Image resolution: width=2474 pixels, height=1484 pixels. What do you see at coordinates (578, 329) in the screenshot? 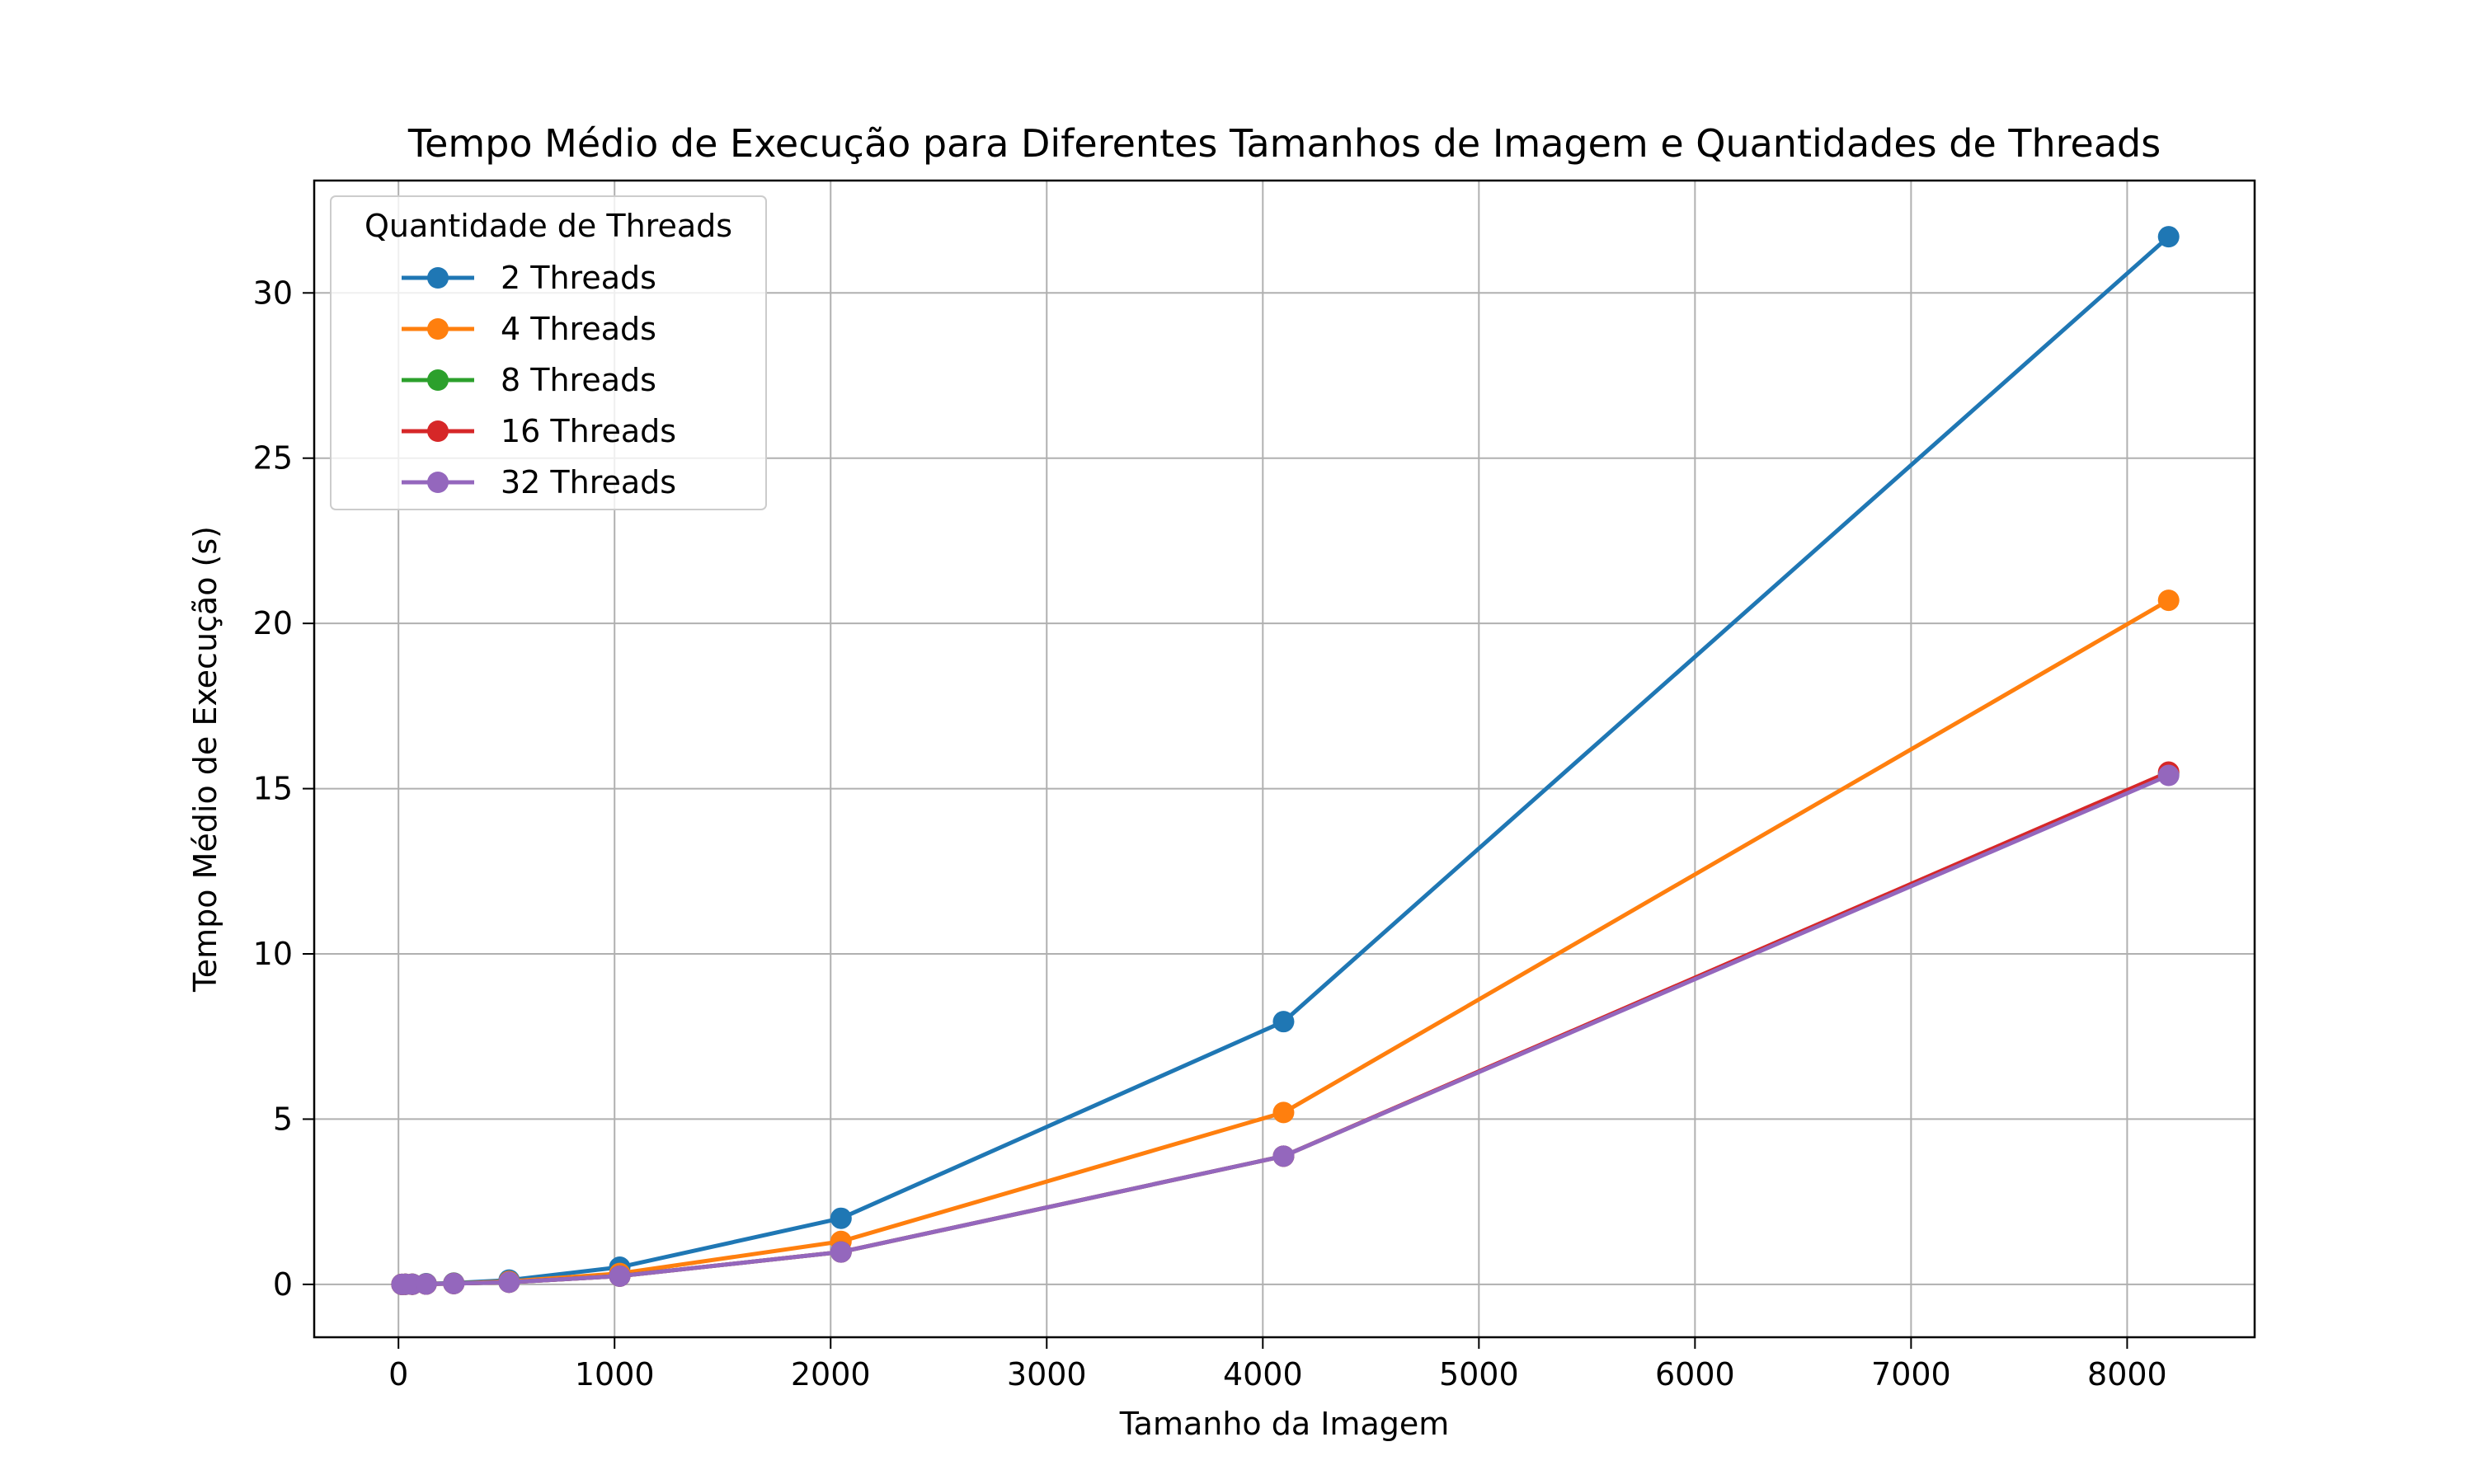
I see `legend-label: 4 Threads` at bounding box center [578, 329].